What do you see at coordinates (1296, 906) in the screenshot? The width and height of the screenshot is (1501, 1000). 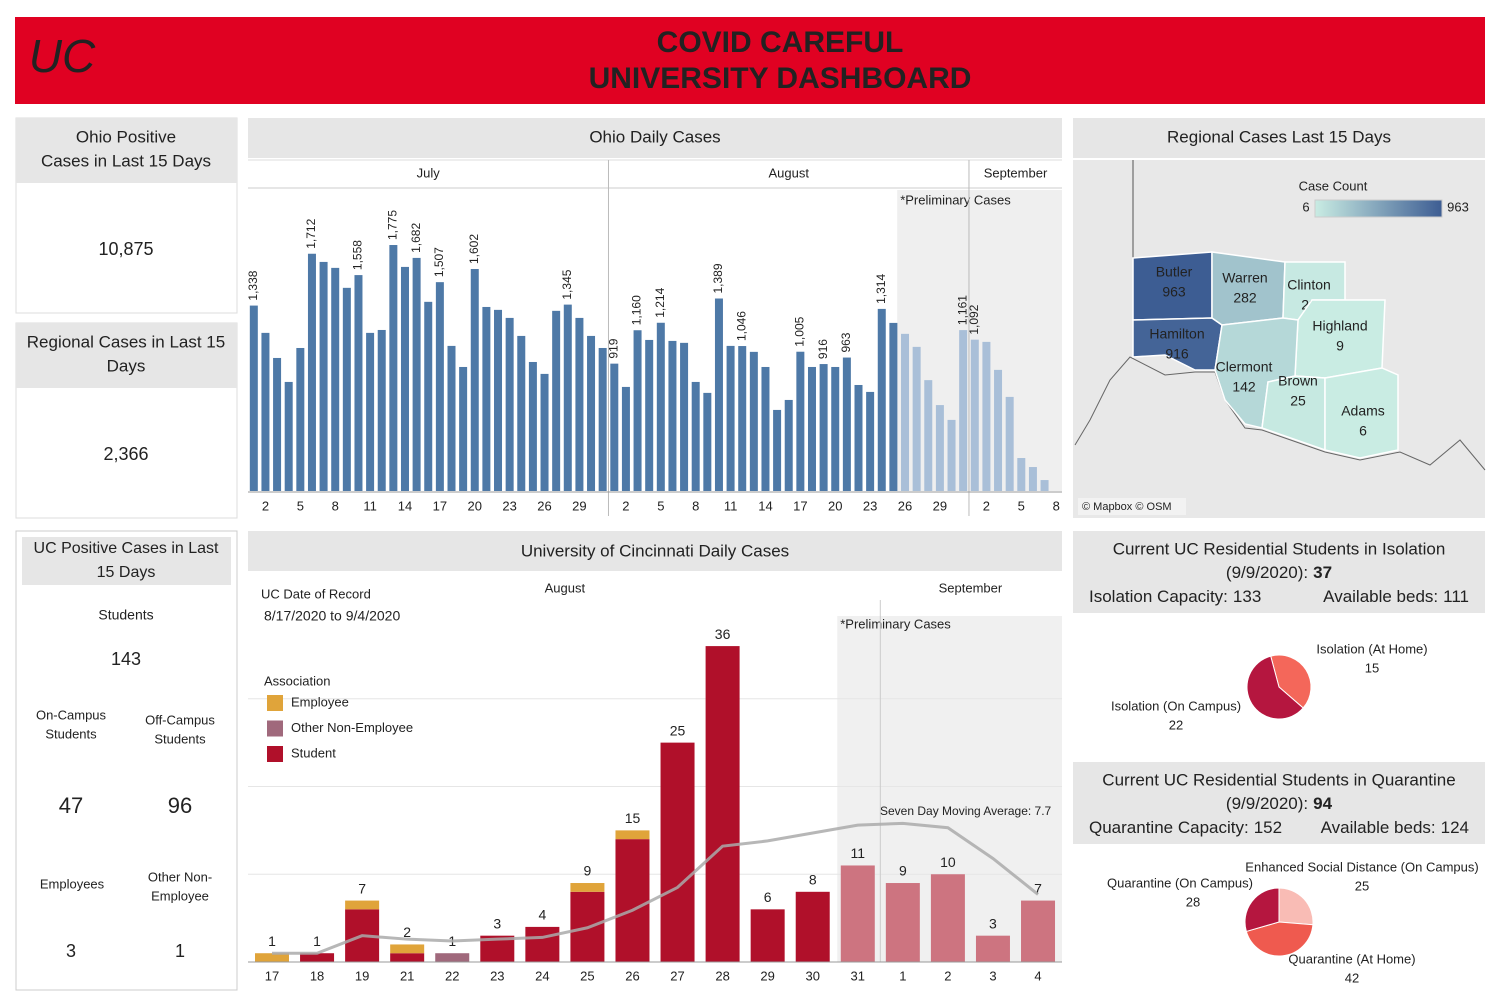 I see `pie-slice` at bounding box center [1296, 906].